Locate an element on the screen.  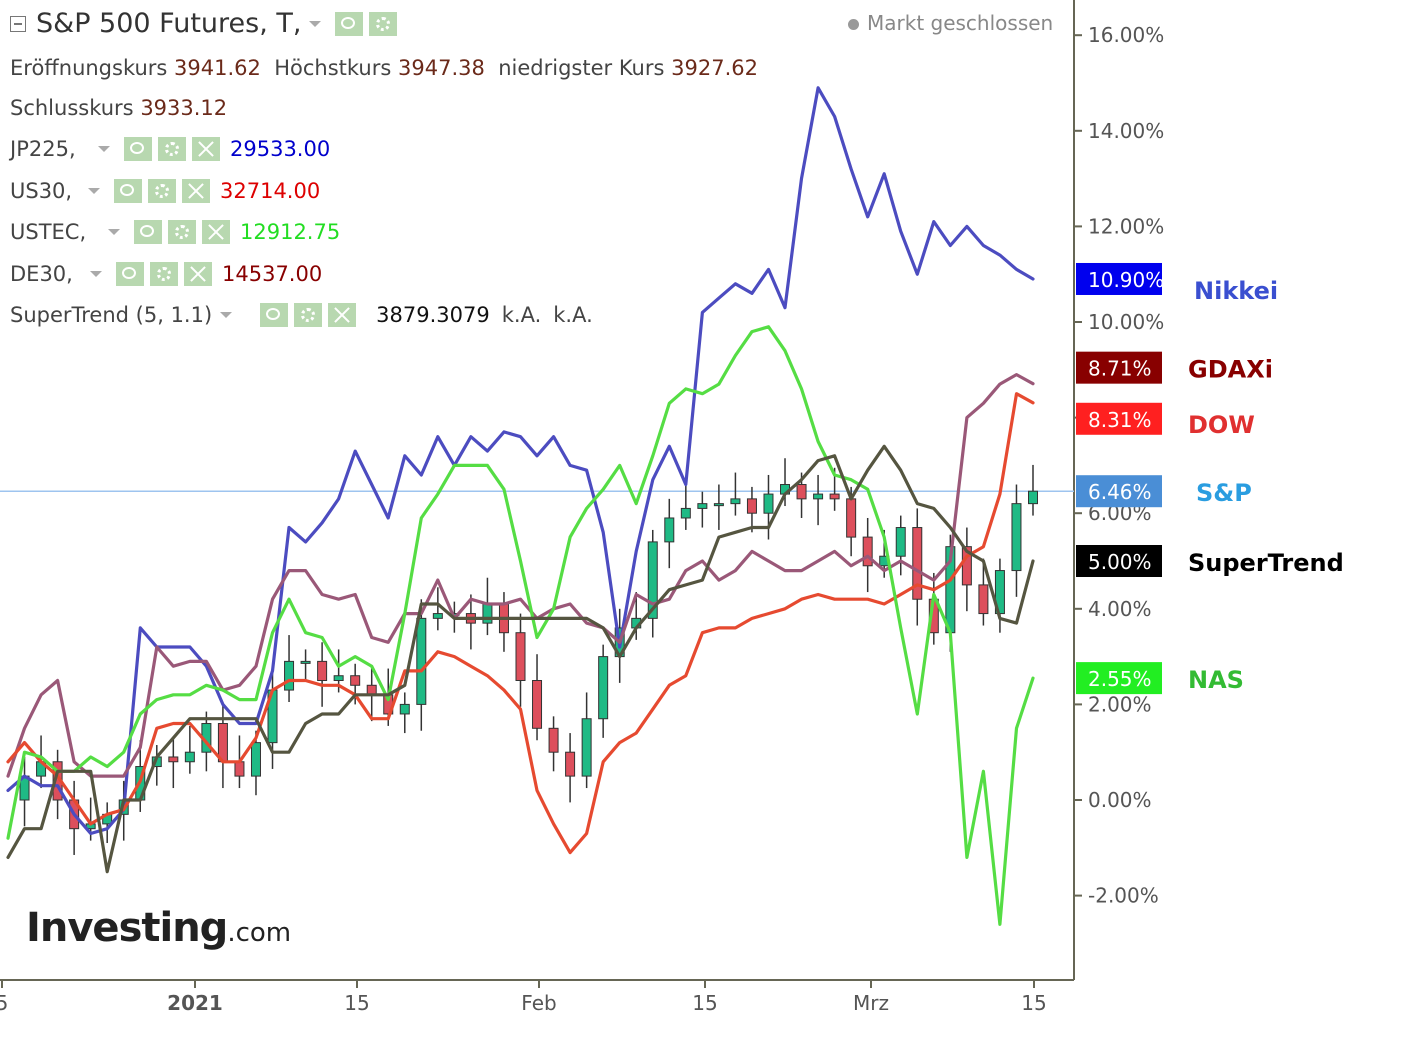
y-tick-label: 2.00% is located at coordinates (1120, 704).